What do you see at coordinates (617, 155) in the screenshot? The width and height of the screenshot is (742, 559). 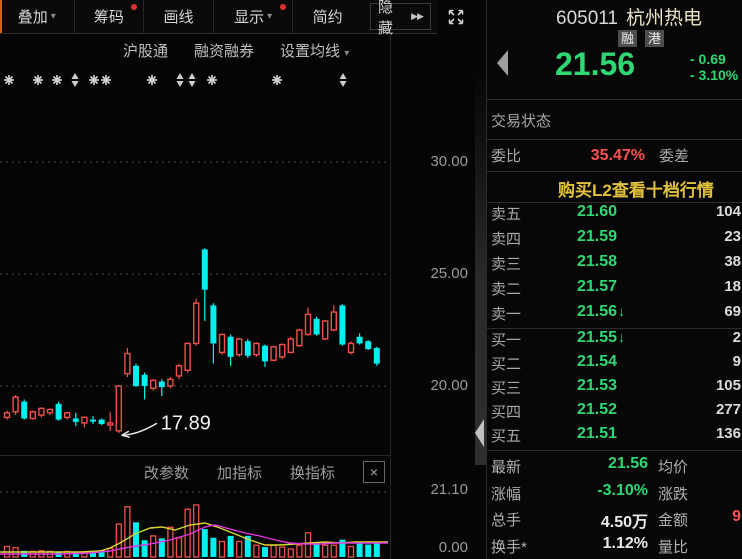 I see `weibi-value: 35.47%` at bounding box center [617, 155].